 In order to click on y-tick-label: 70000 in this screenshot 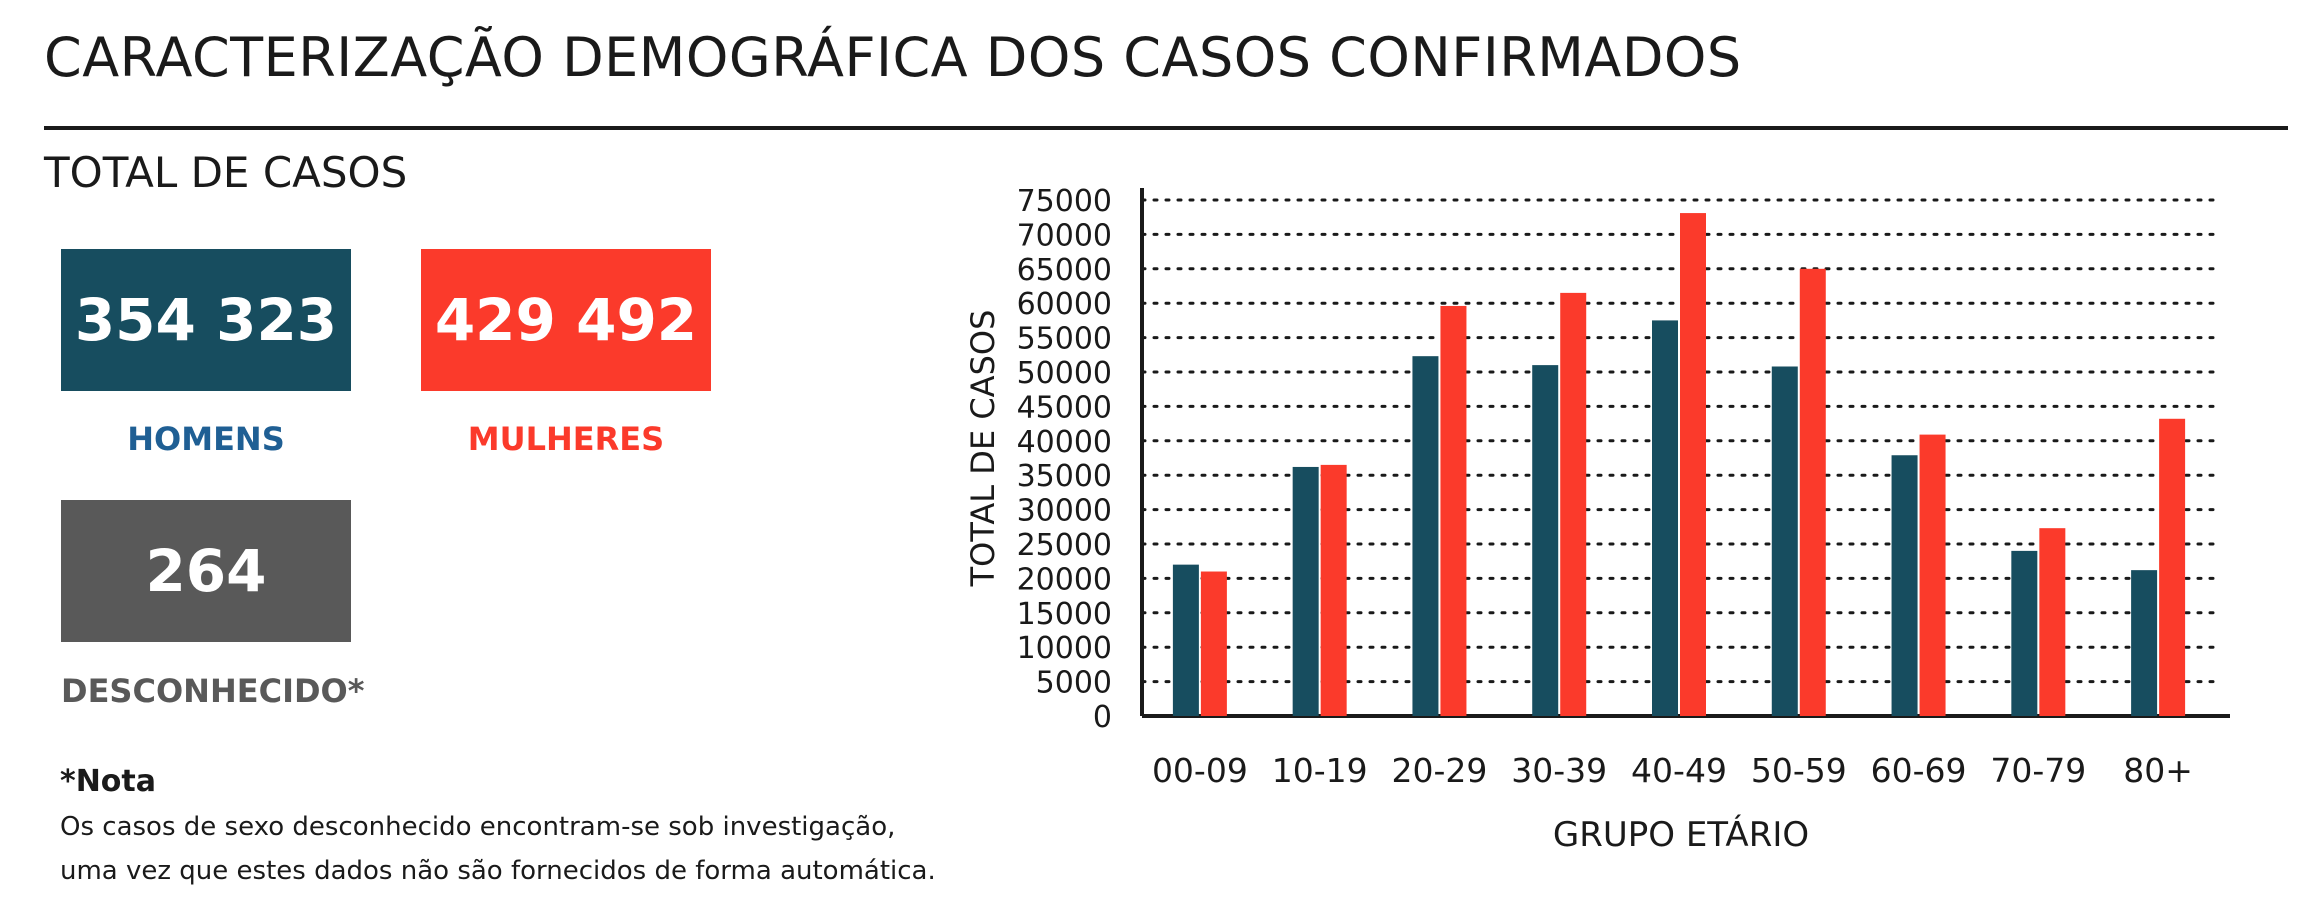, I will do `click(1064, 235)`.